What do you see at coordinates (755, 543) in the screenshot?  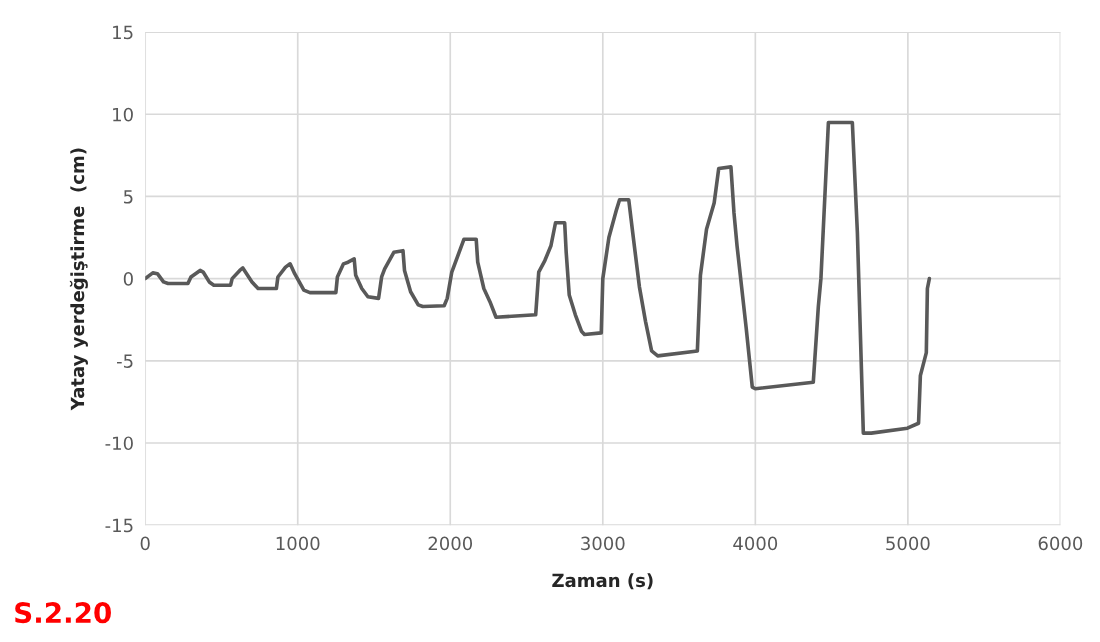 I see `x-tick-label: 4000` at bounding box center [755, 543].